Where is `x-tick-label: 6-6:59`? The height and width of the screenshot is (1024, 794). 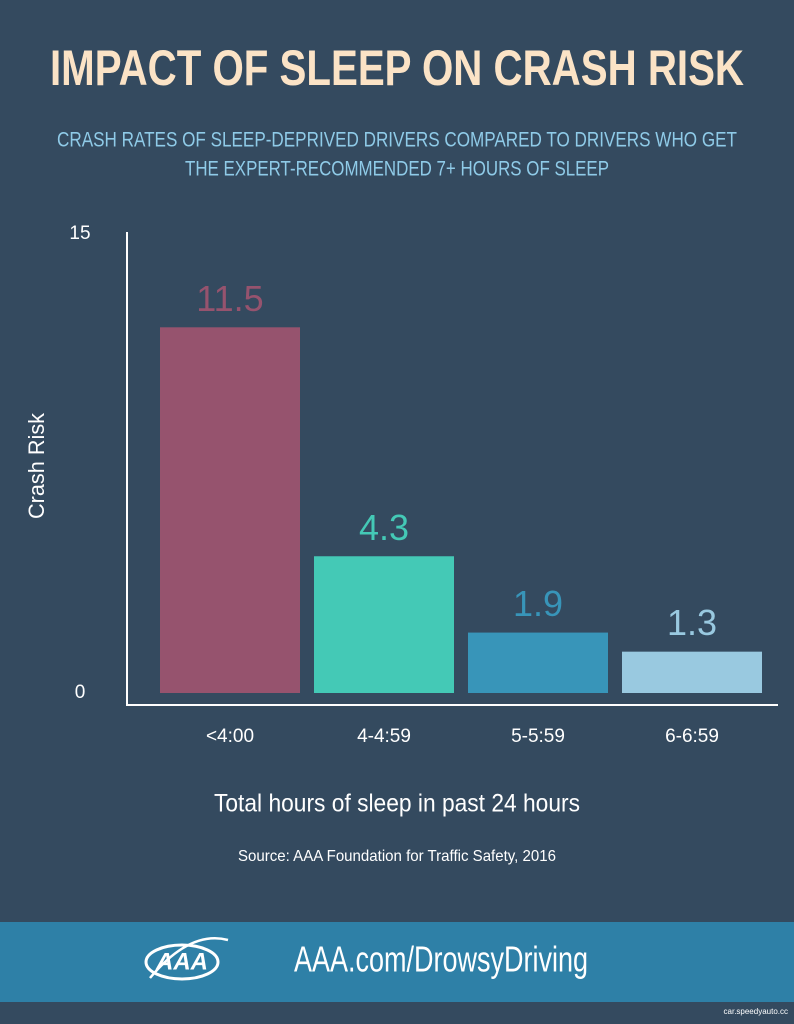
x-tick-label: 6-6:59 is located at coordinates (692, 736).